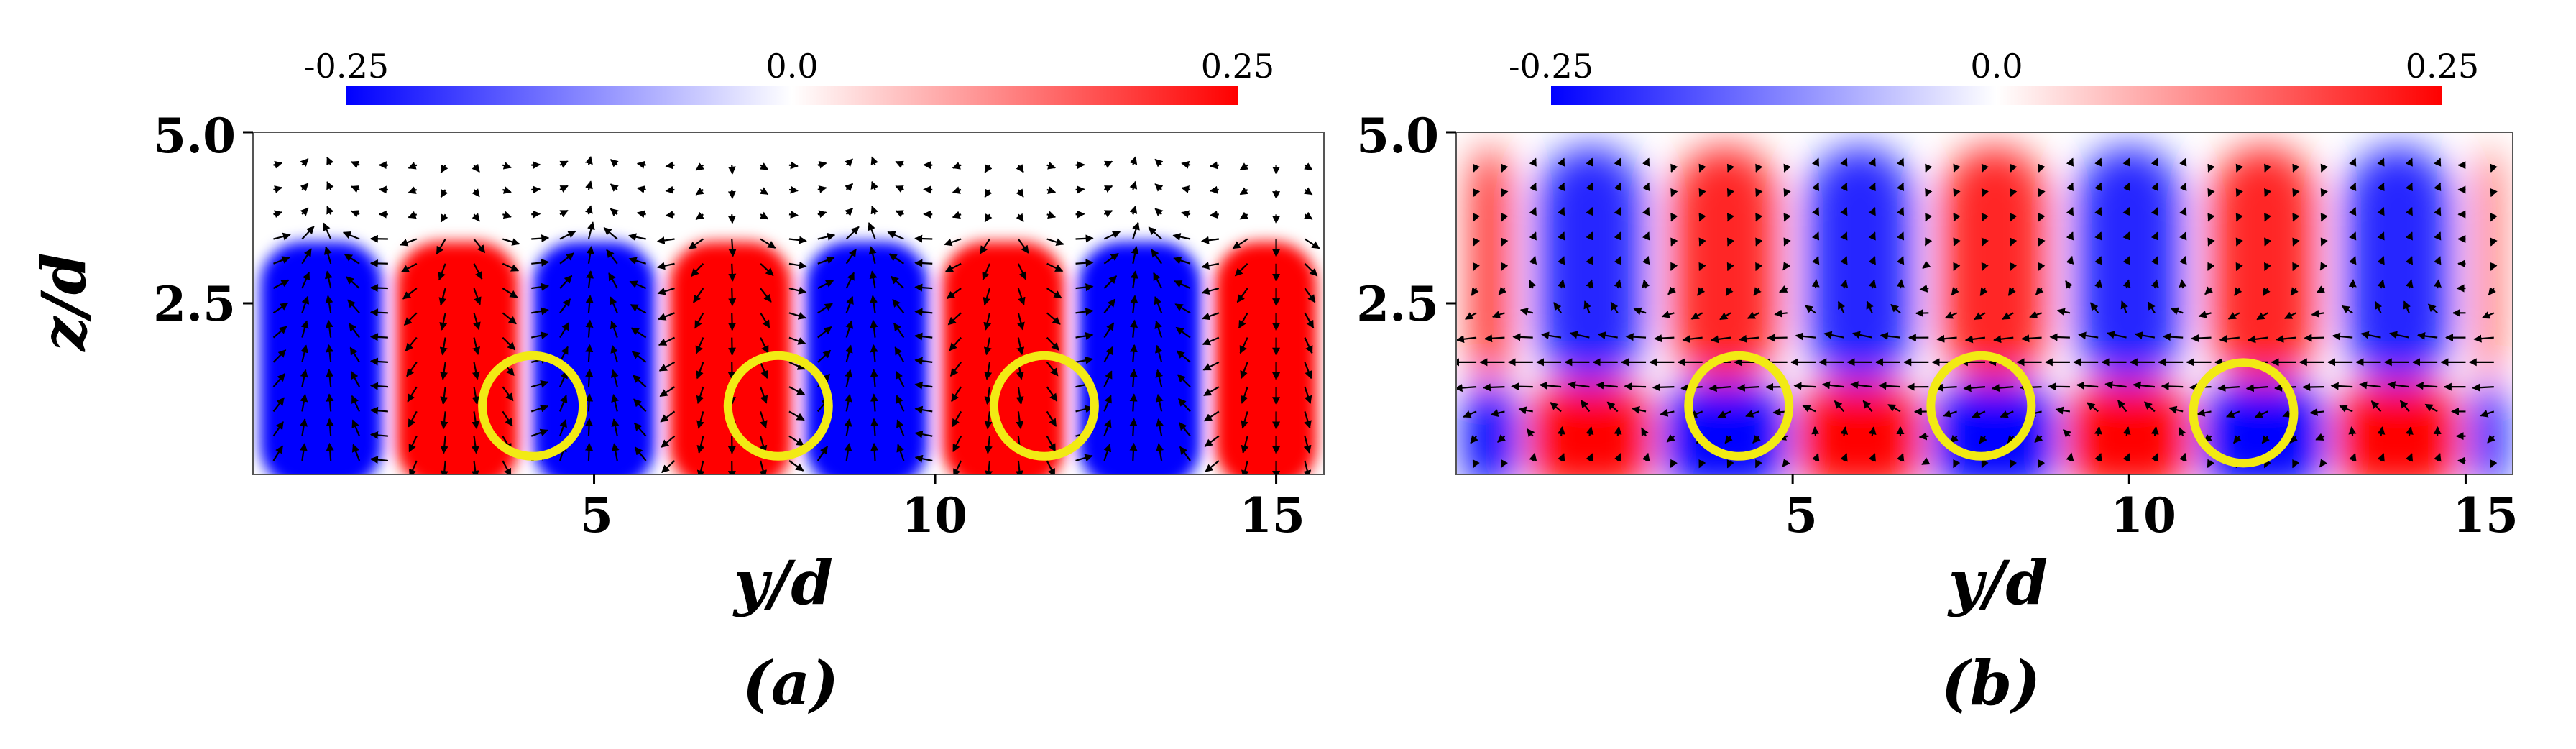 The width and height of the screenshot is (2576, 749). What do you see at coordinates (2143, 515) in the screenshot?
I see `x-tick-label-b-10: 10` at bounding box center [2143, 515].